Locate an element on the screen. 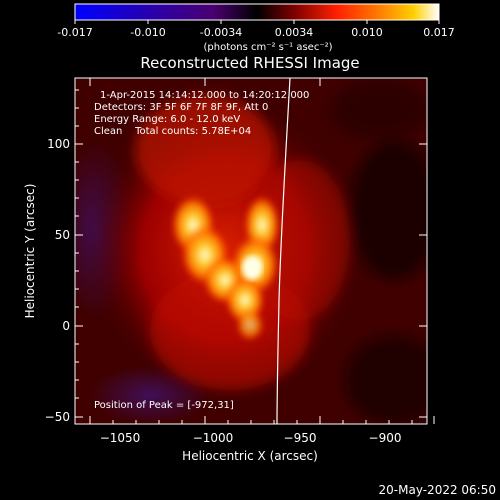 The height and width of the screenshot is (500, 500). y-tick-label: 0 is located at coordinates (66, 326).